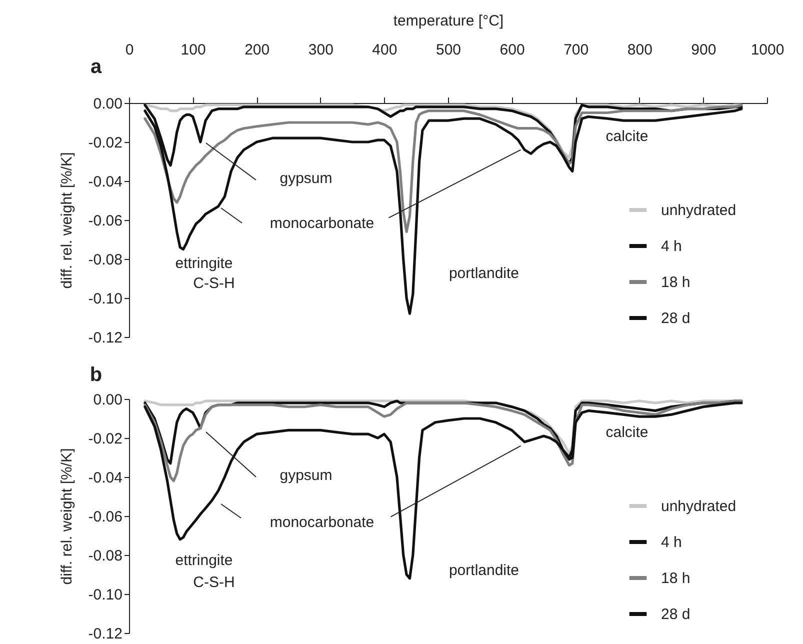 This screenshot has height=644, width=803. Describe the element at coordinates (703, 50) in the screenshot. I see `x-tick-label: 900` at that location.